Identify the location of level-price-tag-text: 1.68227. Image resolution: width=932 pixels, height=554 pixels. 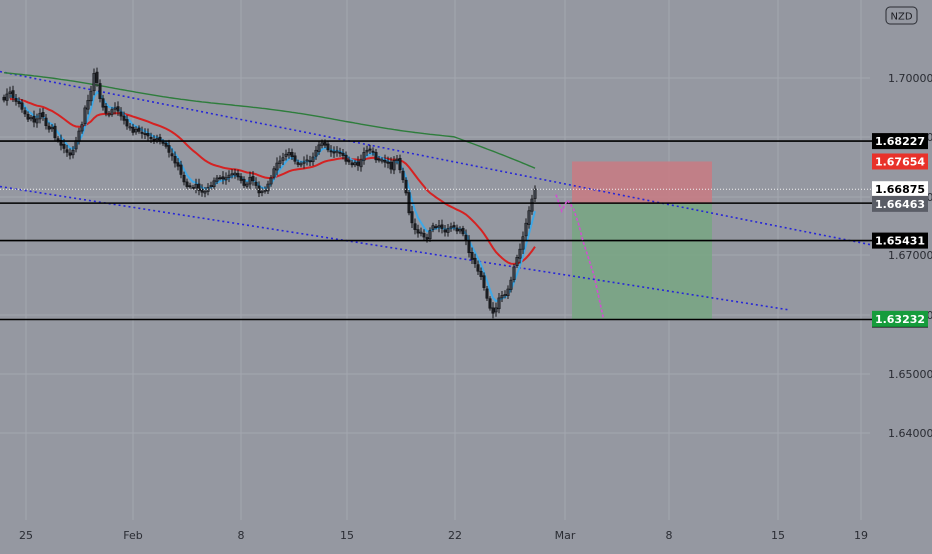
(900, 141).